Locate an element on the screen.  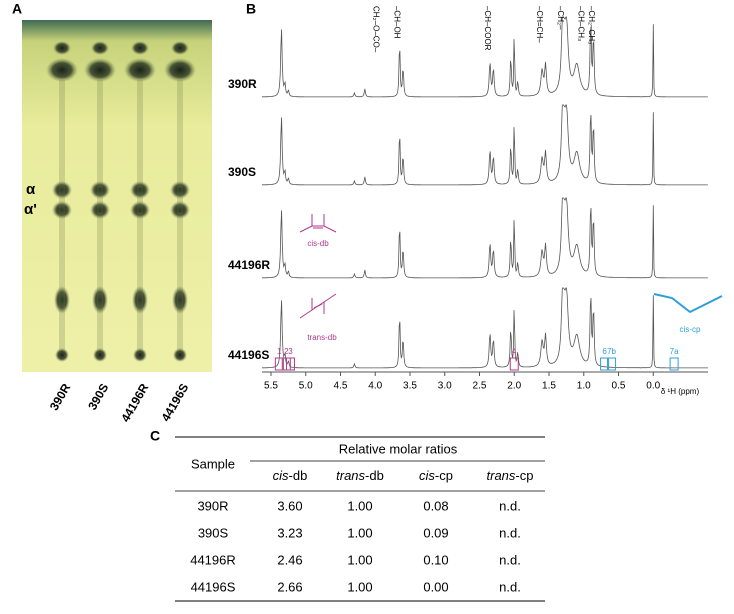
peak-label: –CH=CH– is located at coordinates (539, 24).